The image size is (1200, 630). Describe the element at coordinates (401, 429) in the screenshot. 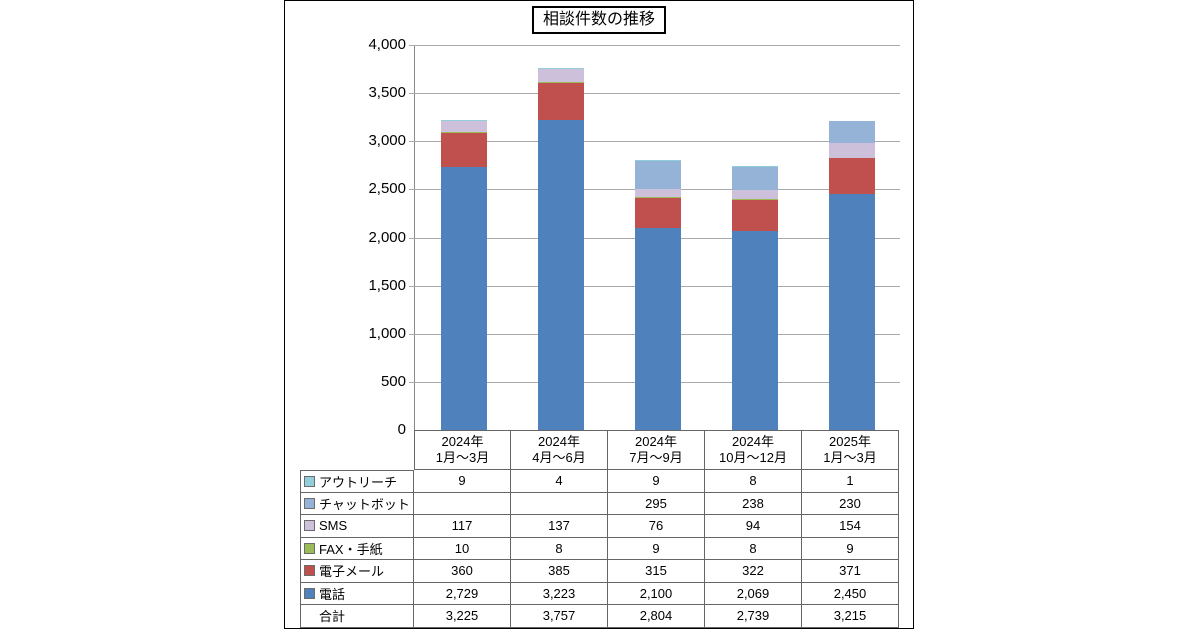

I see `y-axis-tick-label: 0` at that location.